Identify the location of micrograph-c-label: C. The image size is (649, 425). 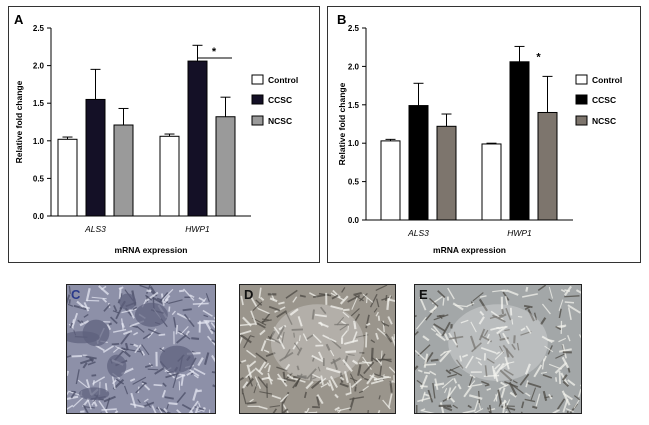
(76, 294).